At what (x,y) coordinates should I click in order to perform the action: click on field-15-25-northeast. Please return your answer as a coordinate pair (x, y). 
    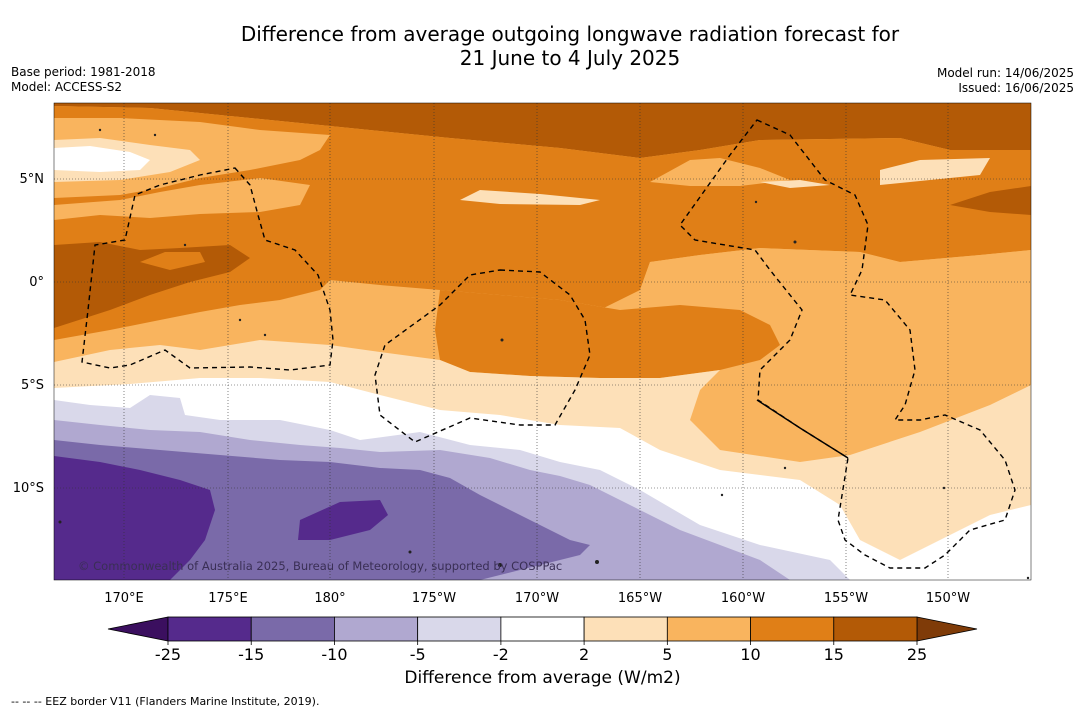
    Looking at the image, I should click on (990, 200).